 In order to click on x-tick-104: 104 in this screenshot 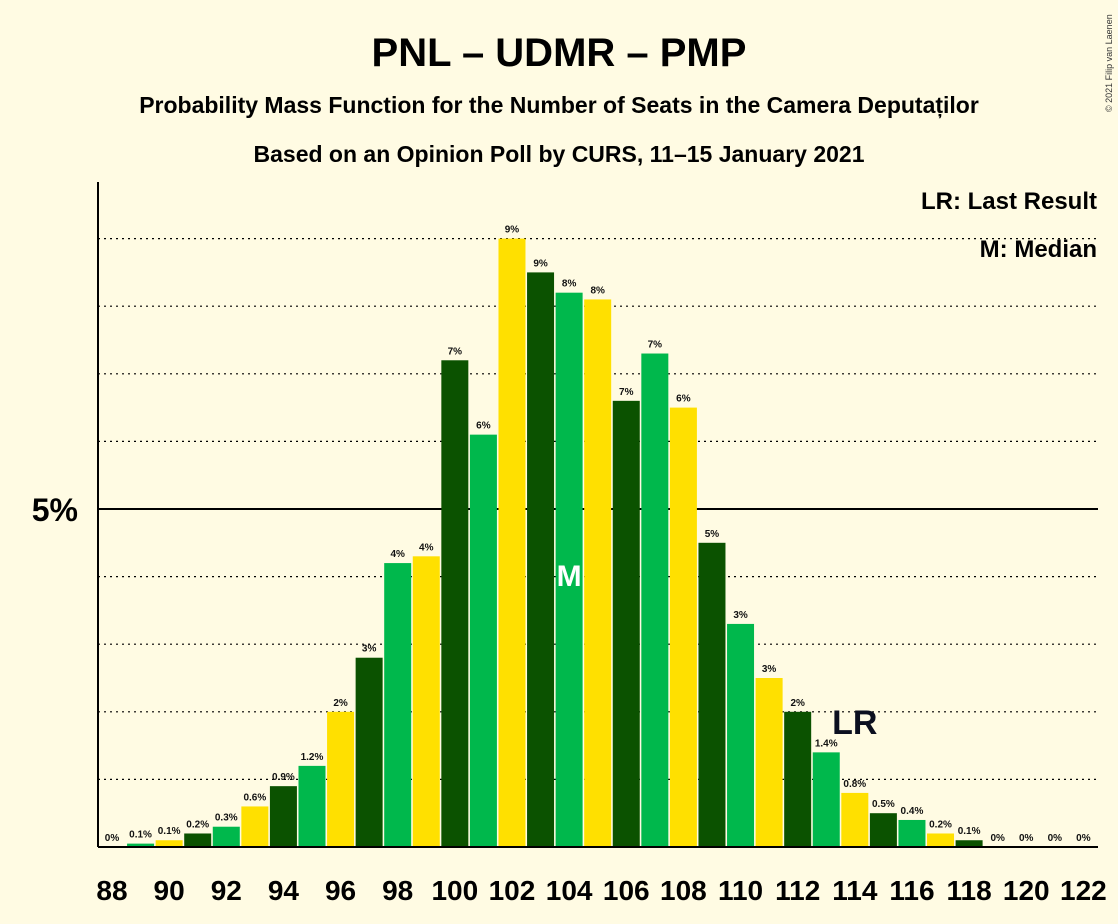, I will do `click(569, 890)`.